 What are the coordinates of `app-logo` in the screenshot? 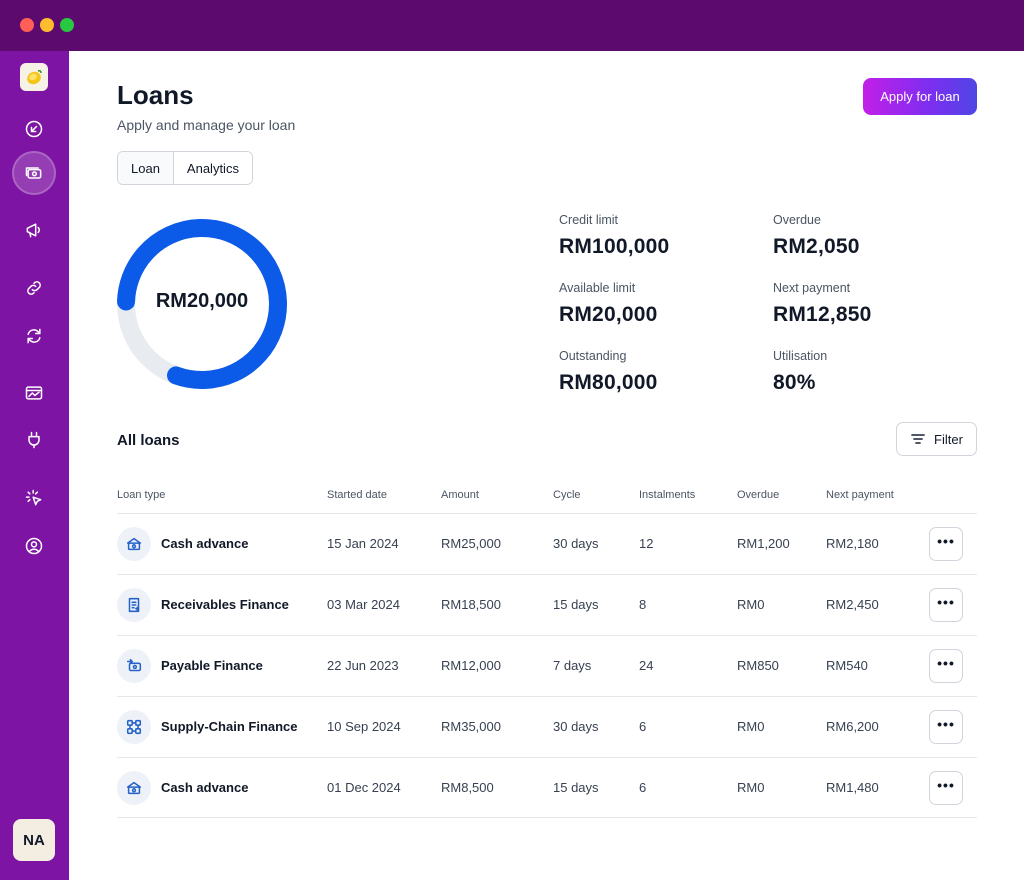 It's located at (34, 77).